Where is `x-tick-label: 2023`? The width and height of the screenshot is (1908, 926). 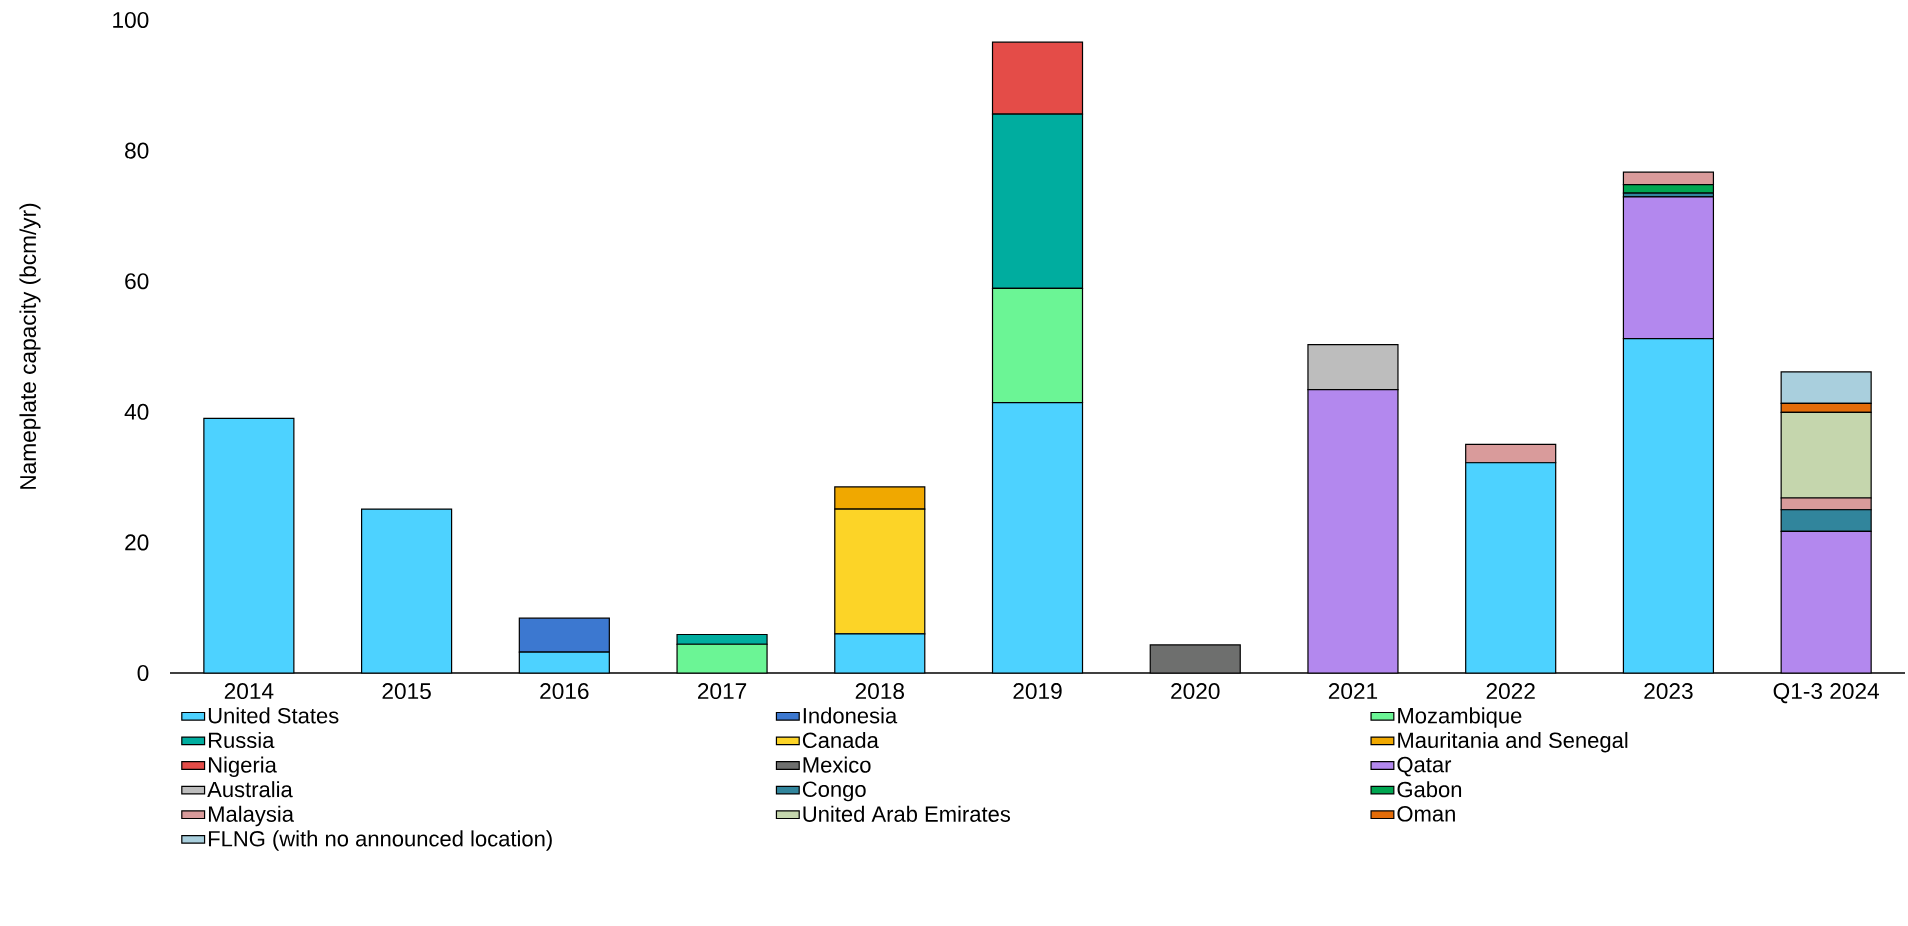 x-tick-label: 2023 is located at coordinates (1668, 691).